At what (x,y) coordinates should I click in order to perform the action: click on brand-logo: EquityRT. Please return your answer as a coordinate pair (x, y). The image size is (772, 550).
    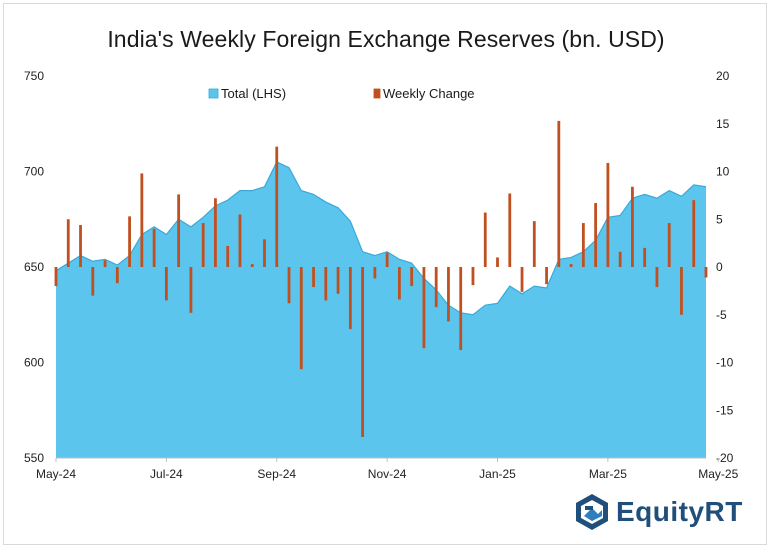
    Looking at the image, I should click on (659, 512).